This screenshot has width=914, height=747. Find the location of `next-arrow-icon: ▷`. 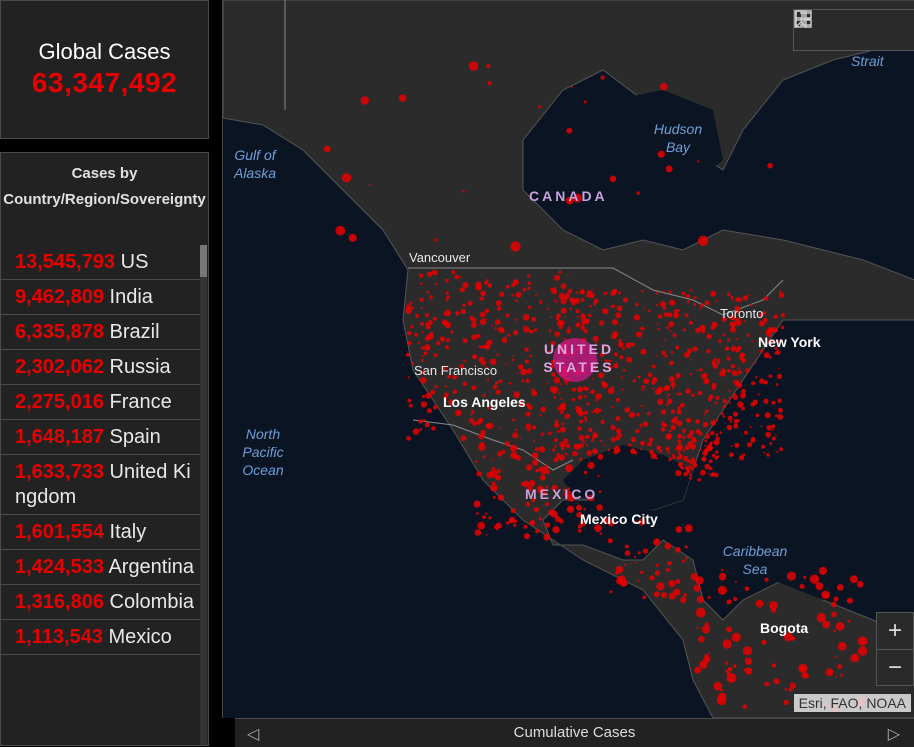

next-arrow-icon: ▷ is located at coordinates (893, 734).